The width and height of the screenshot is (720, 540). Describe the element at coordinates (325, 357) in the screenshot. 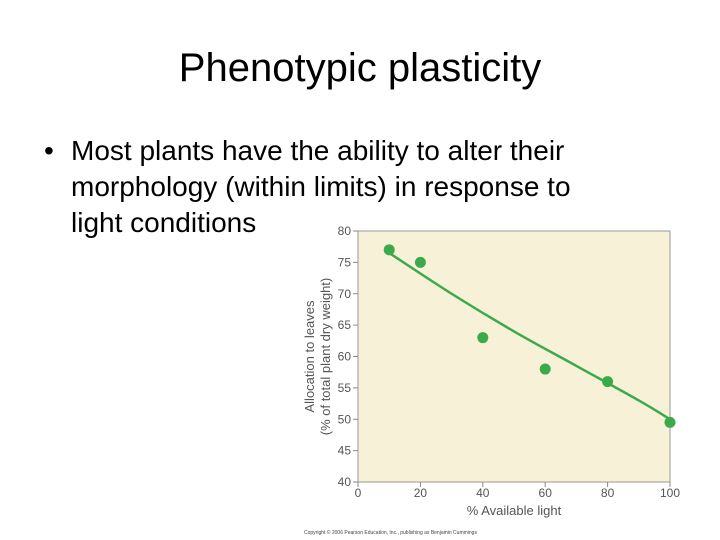

I see `y-axis-label-line2: (% of total plant dry weight)` at that location.